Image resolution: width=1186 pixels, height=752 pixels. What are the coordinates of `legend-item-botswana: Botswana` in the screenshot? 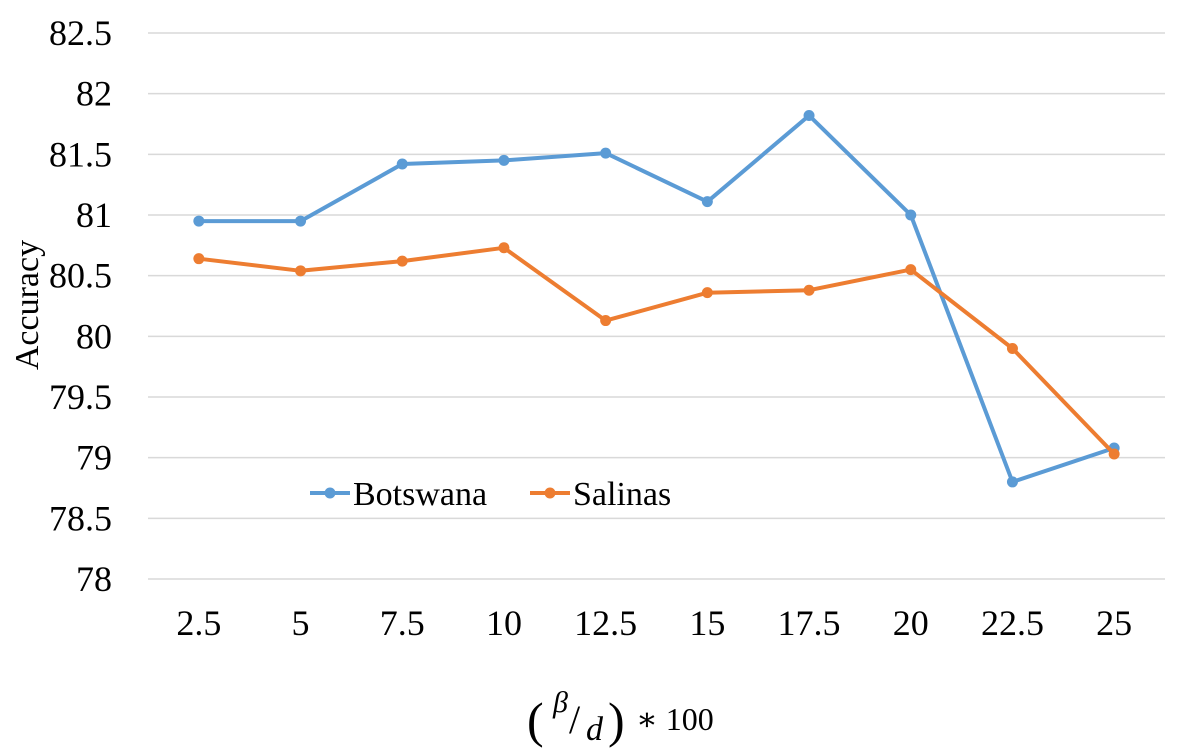 It's located at (398, 494).